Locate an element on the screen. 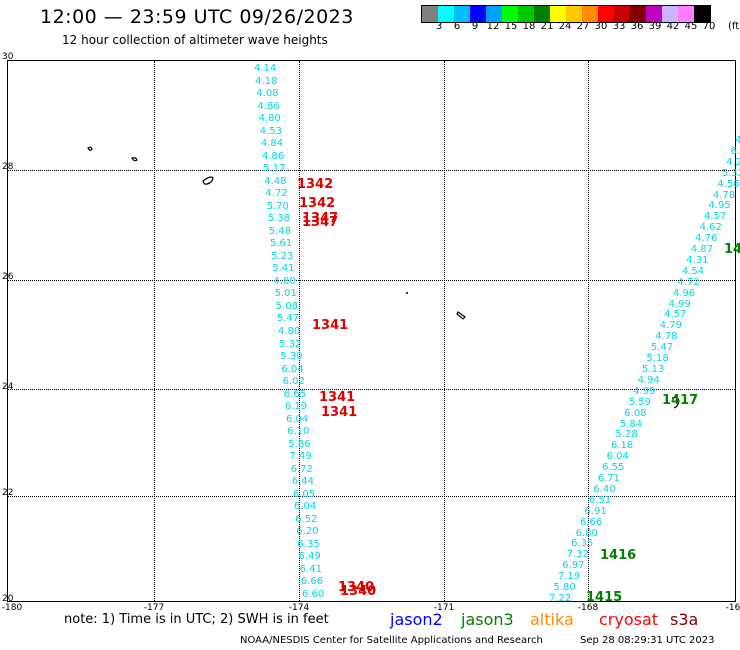  y-tick-label: 20 is located at coordinates (8, 599).